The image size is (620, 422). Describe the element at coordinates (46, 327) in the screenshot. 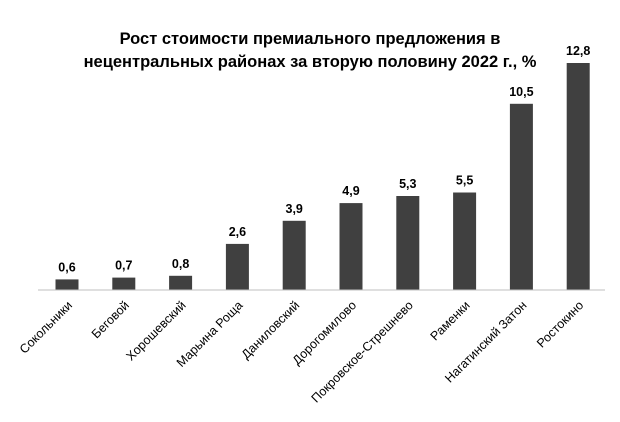

I see `x-tick-label-0: Сокольники` at that location.